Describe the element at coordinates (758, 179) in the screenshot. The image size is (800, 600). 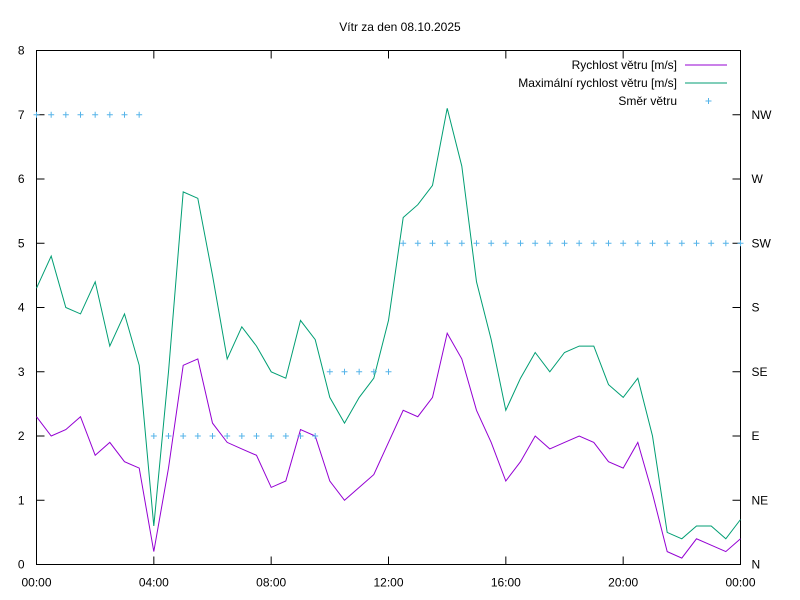
I see `y2-tick-label: W` at that location.